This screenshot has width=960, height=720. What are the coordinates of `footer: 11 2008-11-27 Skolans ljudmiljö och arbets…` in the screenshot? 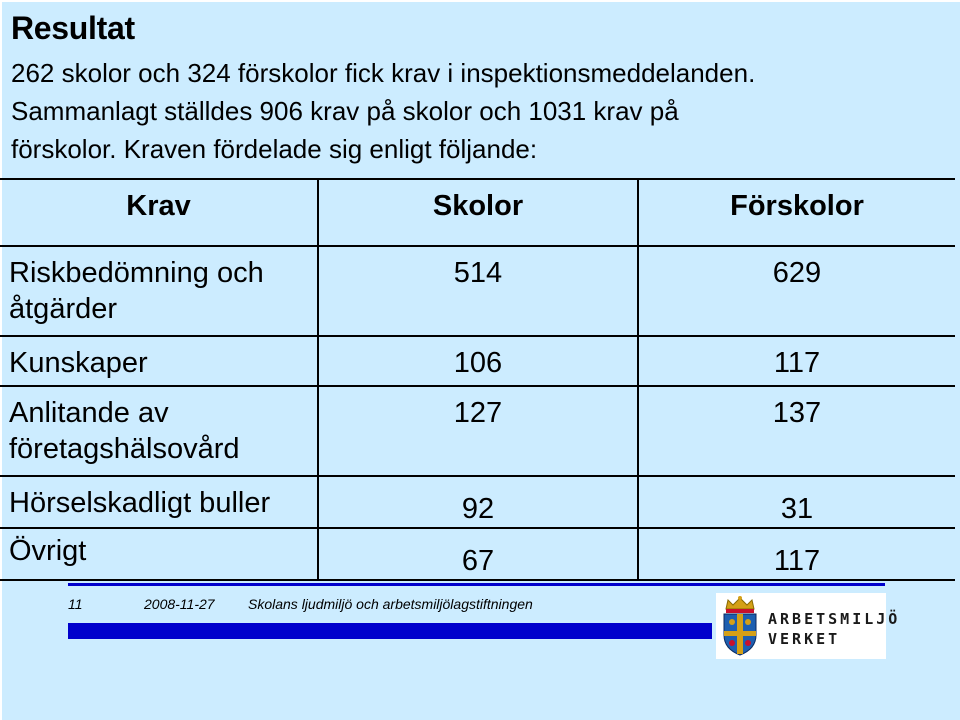 It's located at (398, 604).